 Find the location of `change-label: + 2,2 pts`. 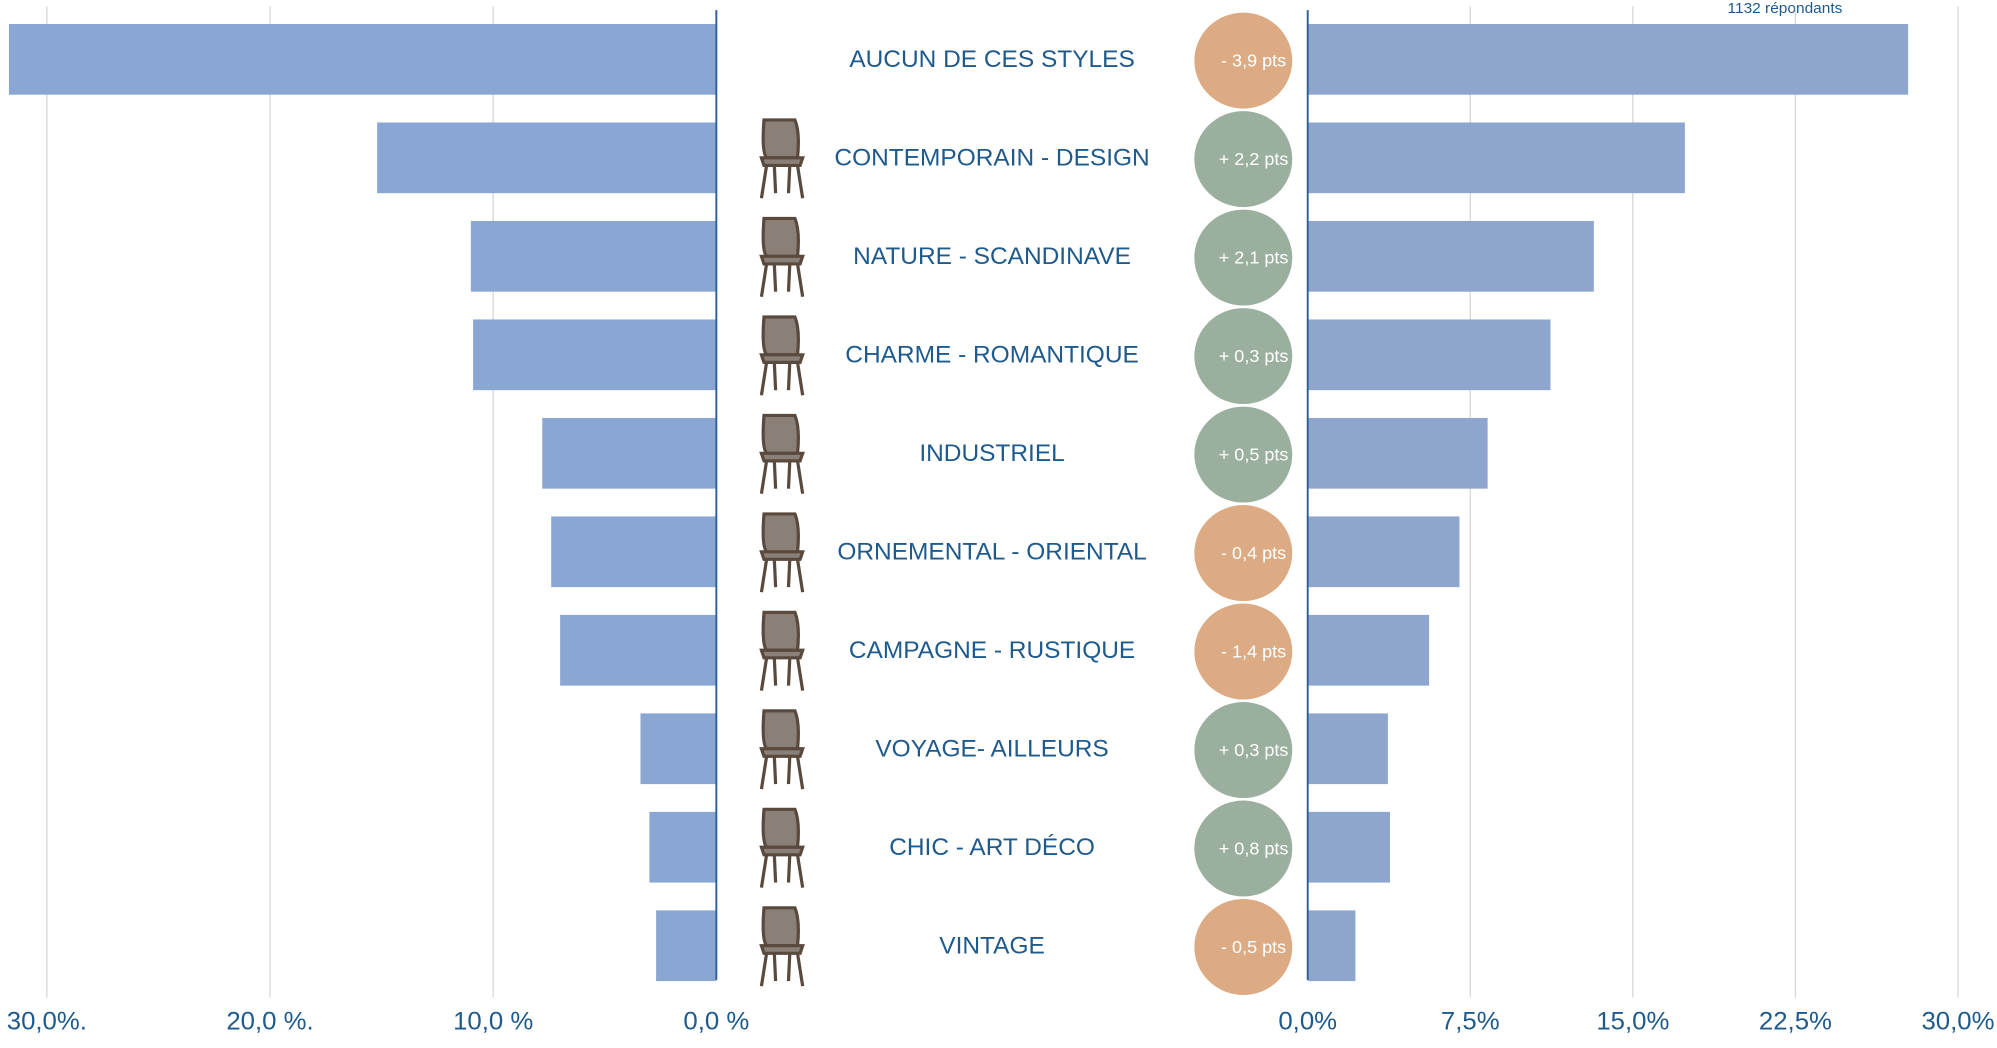

change-label: + 2,2 pts is located at coordinates (1254, 159).